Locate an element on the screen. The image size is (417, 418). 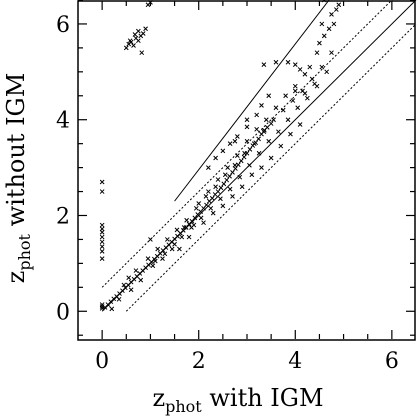
y-tick-label: 2 is located at coordinates (63, 216).